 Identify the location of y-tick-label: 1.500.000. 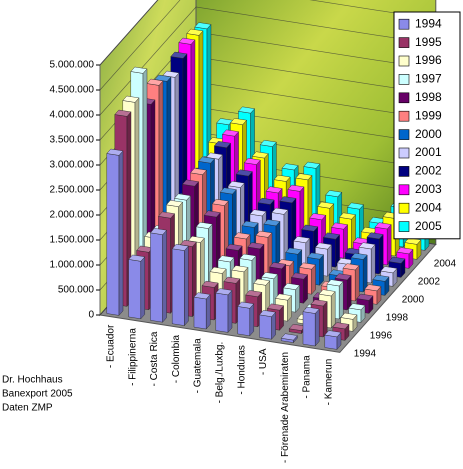
(72, 240).